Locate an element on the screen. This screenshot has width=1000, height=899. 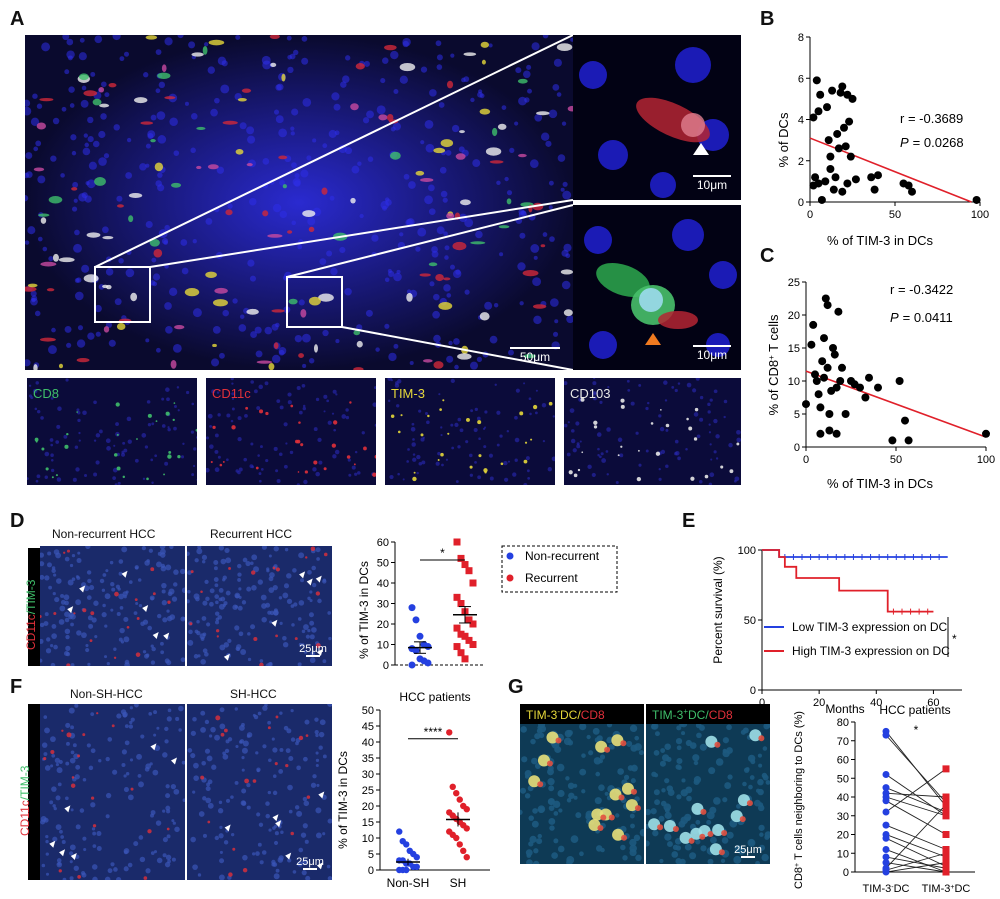
cd8-cell is located at coordinates (637, 808).